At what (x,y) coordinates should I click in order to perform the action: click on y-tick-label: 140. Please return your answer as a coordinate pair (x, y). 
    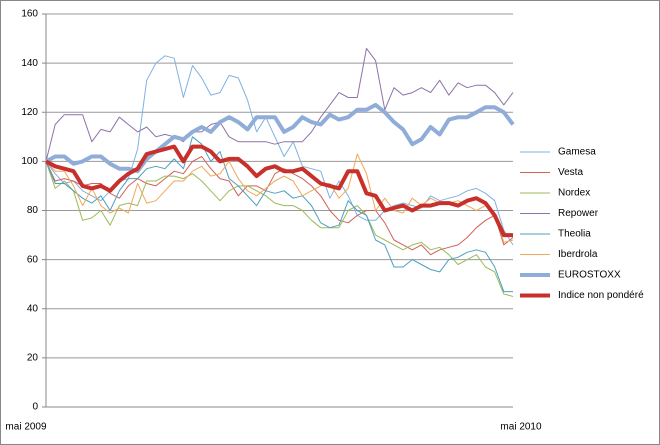
    Looking at the image, I should click on (29, 63).